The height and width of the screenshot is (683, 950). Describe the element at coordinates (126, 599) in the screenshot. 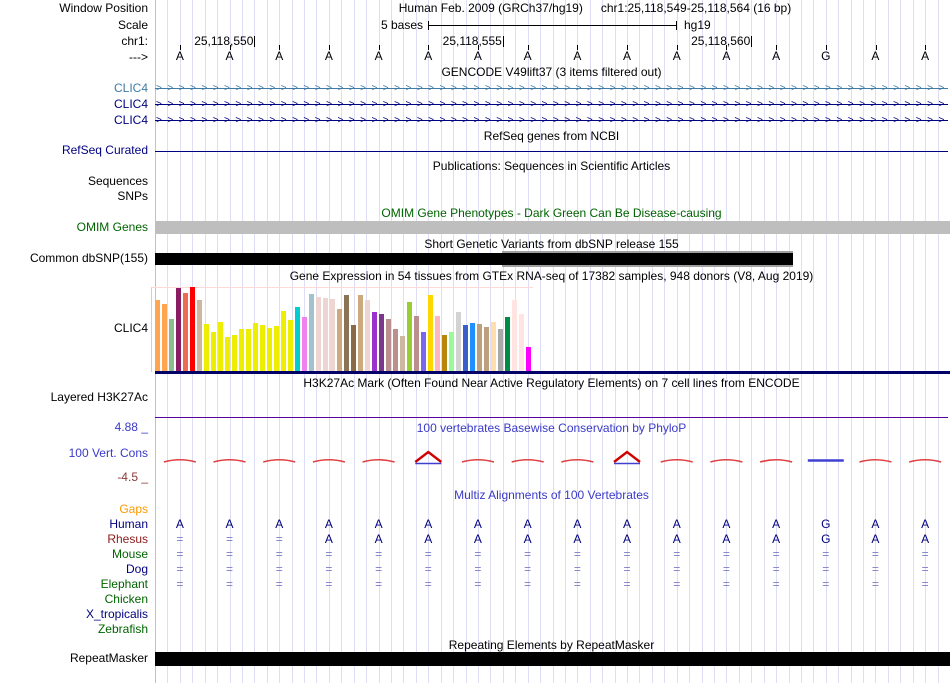

I see `track-label-species-chicken: Chicken` at that location.